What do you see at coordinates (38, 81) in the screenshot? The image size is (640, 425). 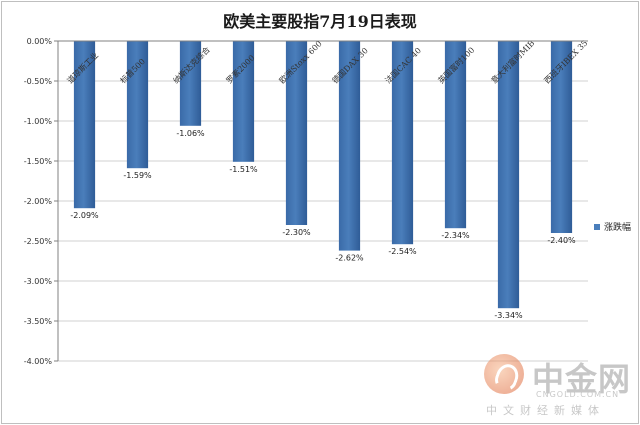 I see `y-tick-label: -0.50%` at bounding box center [38, 81].